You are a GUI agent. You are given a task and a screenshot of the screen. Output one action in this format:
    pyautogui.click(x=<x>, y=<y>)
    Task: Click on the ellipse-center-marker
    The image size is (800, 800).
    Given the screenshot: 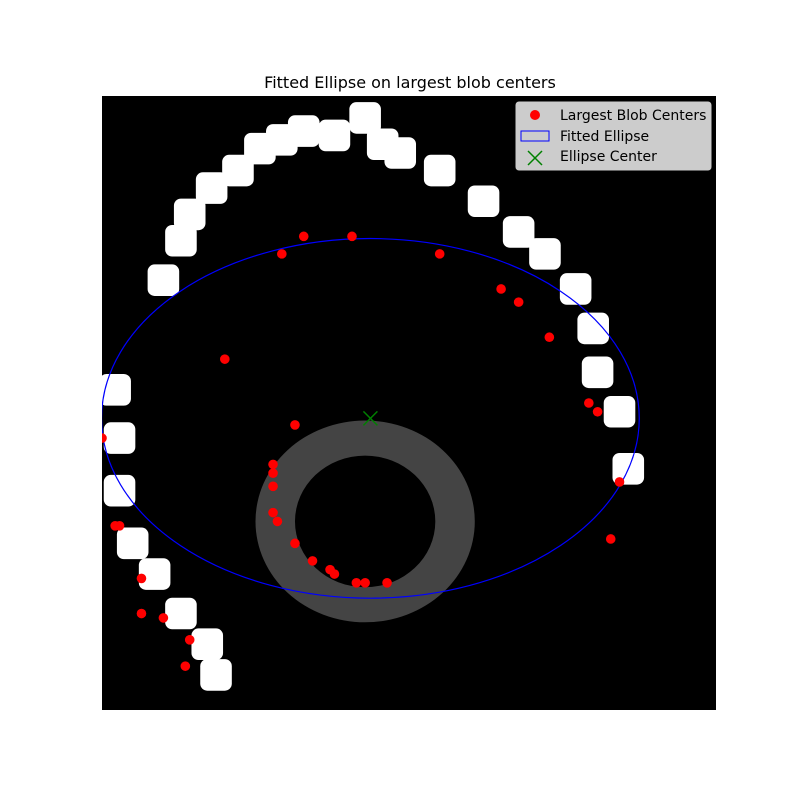 What is the action you would take?
    pyautogui.click(x=370, y=418)
    